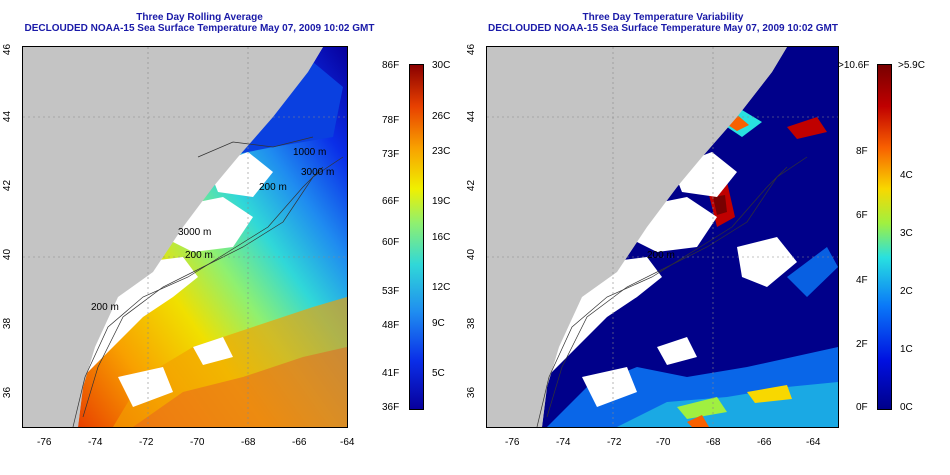 This screenshot has height=475, width=950. Describe the element at coordinates (563, 442) in the screenshot. I see `right-lon-74: -74` at that location.